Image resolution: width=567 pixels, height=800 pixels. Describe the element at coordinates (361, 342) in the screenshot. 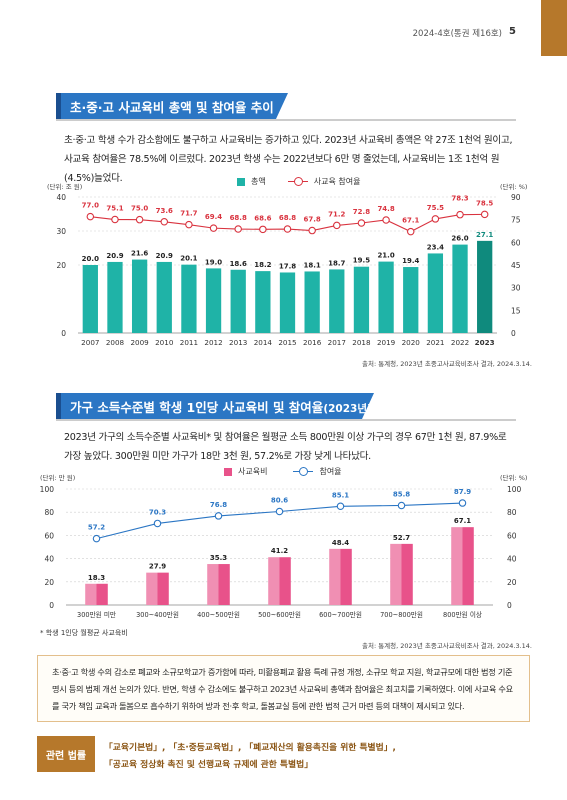

I see `x-tick-label: 2018` at that location.